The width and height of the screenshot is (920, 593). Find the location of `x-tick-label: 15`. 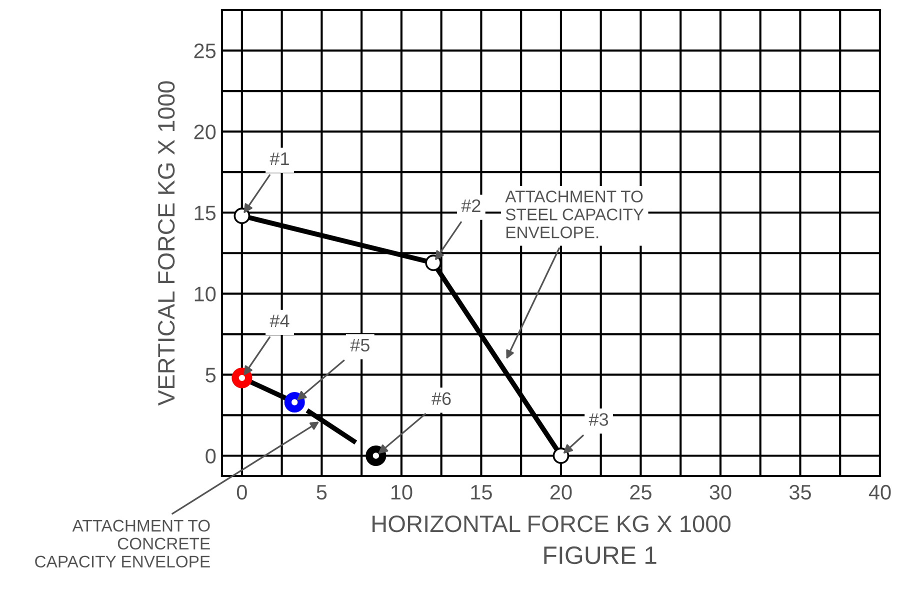

x-tick-label: 15 is located at coordinates (481, 492).